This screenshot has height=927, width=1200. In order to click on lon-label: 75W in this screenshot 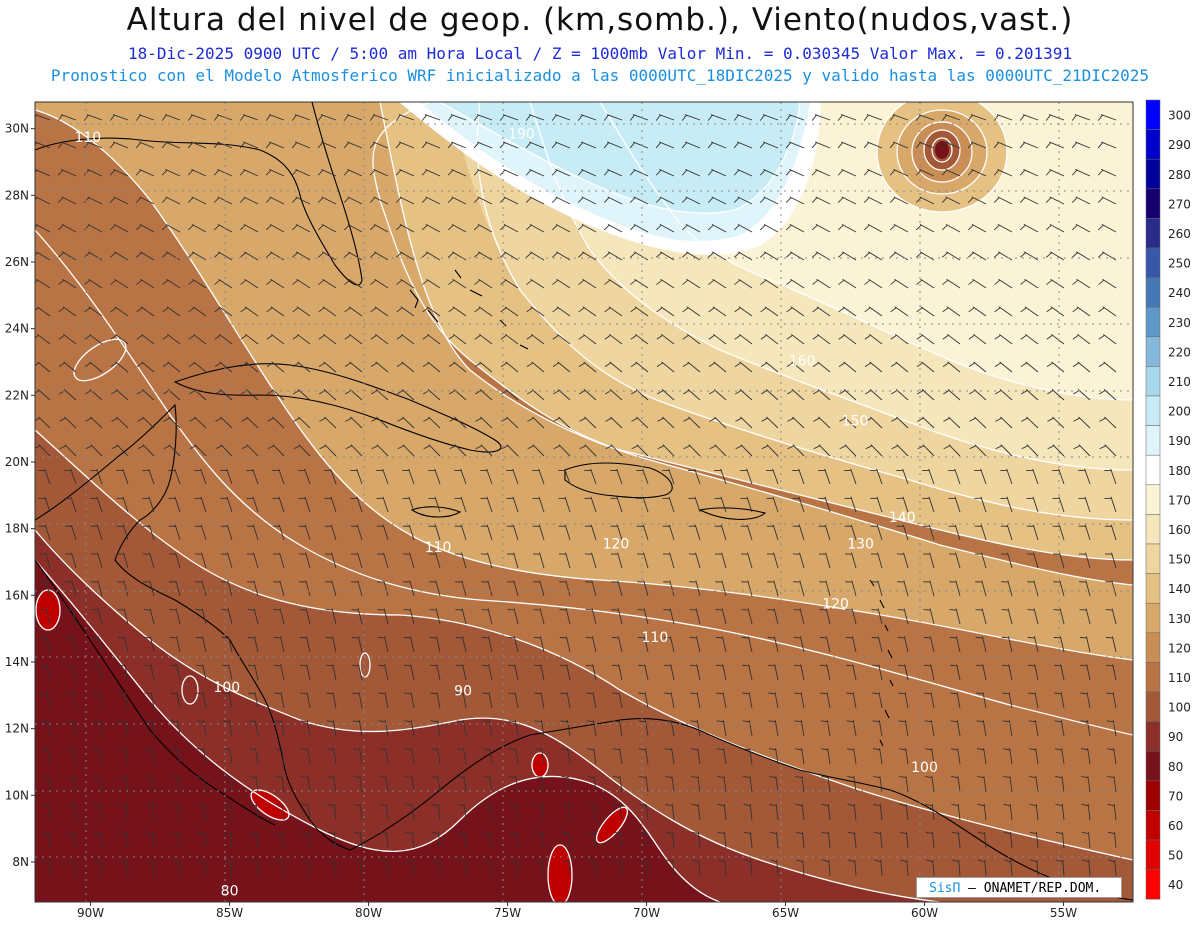, I will do `click(507, 913)`.